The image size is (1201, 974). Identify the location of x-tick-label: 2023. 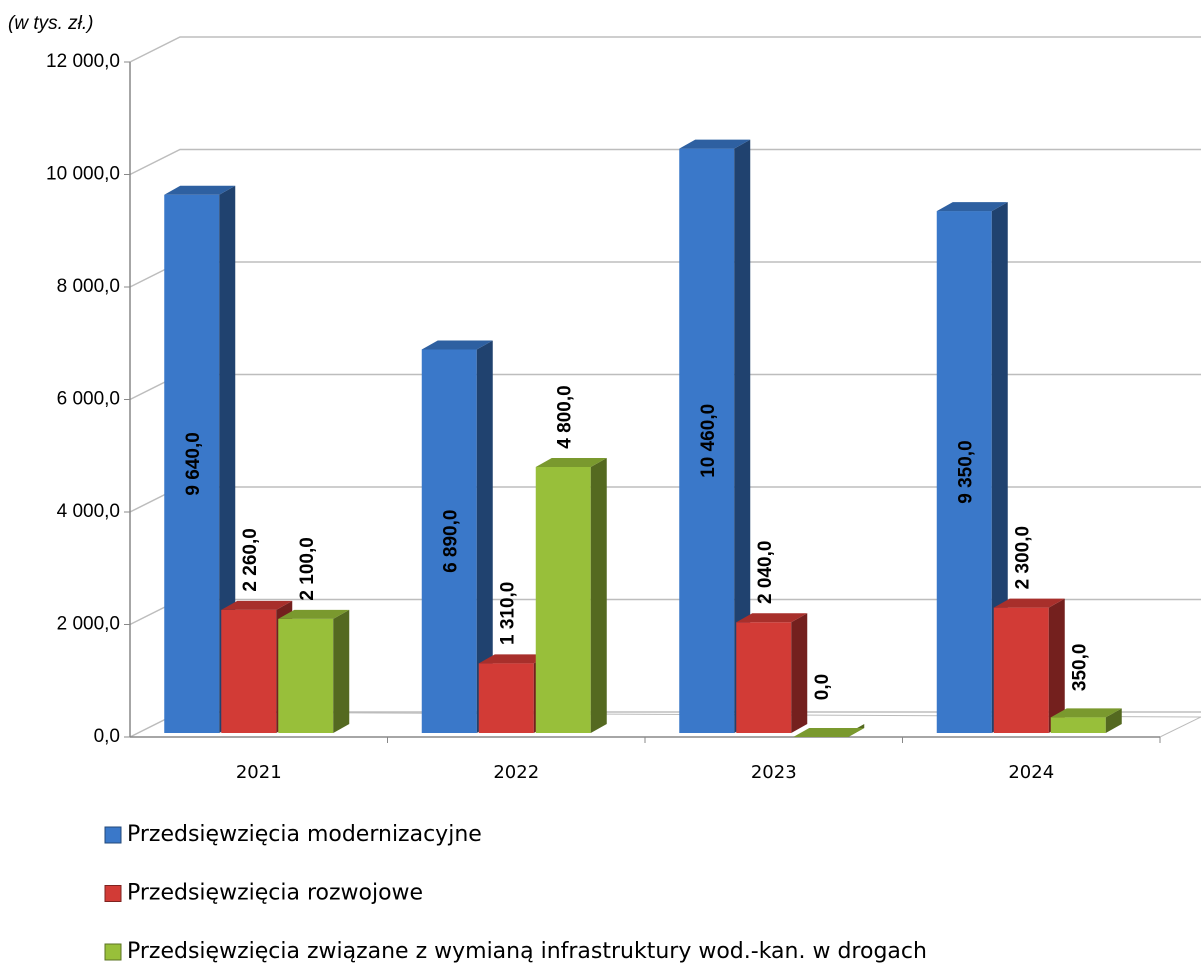
(774, 772).